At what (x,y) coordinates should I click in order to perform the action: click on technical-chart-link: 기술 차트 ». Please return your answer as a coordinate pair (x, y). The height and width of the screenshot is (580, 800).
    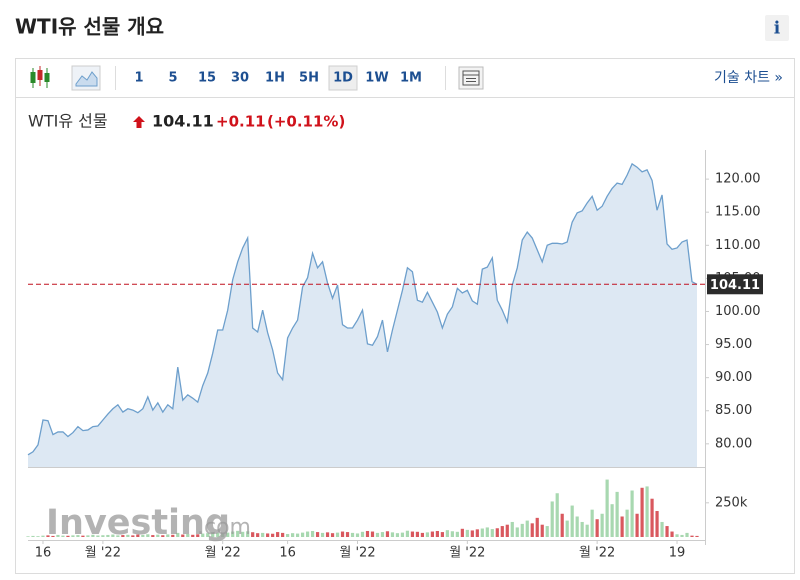
    Looking at the image, I should click on (748, 78).